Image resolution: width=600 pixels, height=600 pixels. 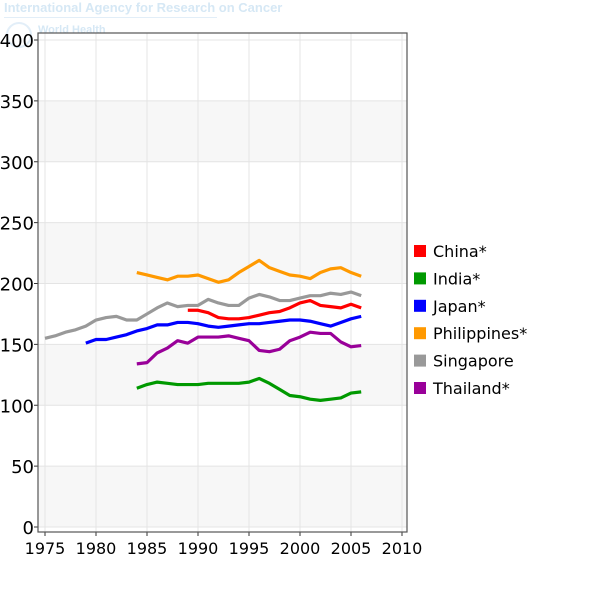 What do you see at coordinates (17, 285) in the screenshot?
I see `y-tick-label: 200` at bounding box center [17, 285].